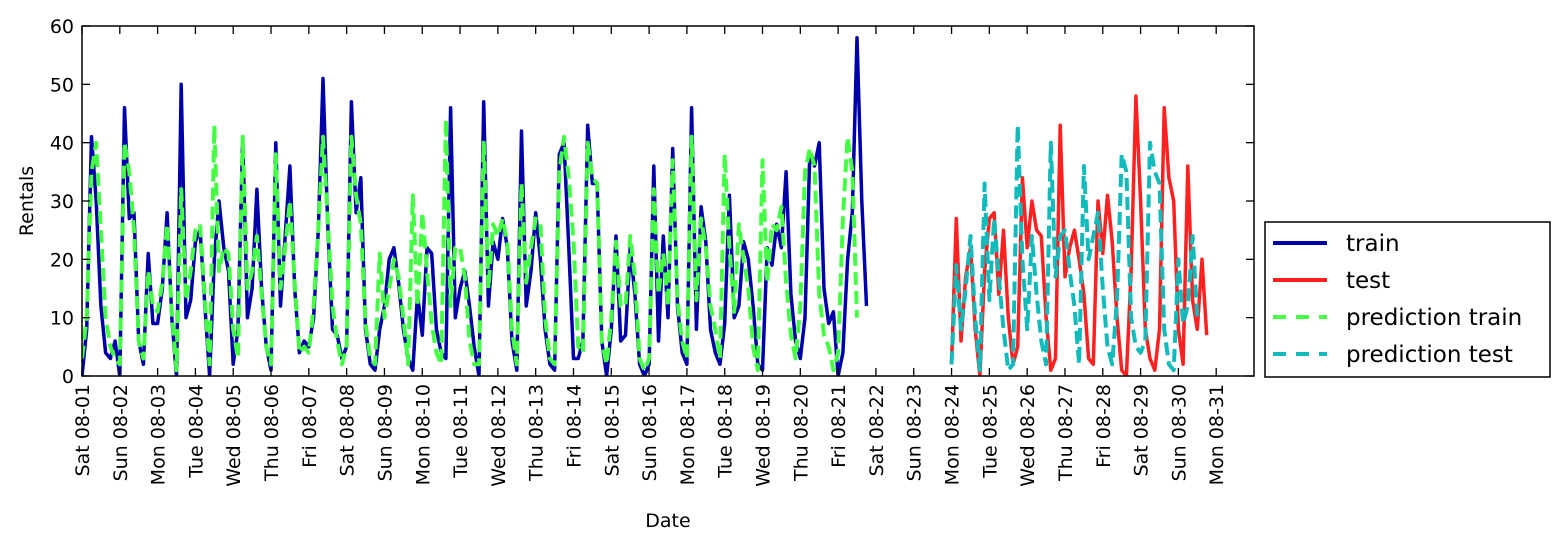 The width and height of the screenshot is (1565, 547). What do you see at coordinates (537, 433) in the screenshot?
I see `x-tick-label: Thu 08-13` at bounding box center [537, 433].